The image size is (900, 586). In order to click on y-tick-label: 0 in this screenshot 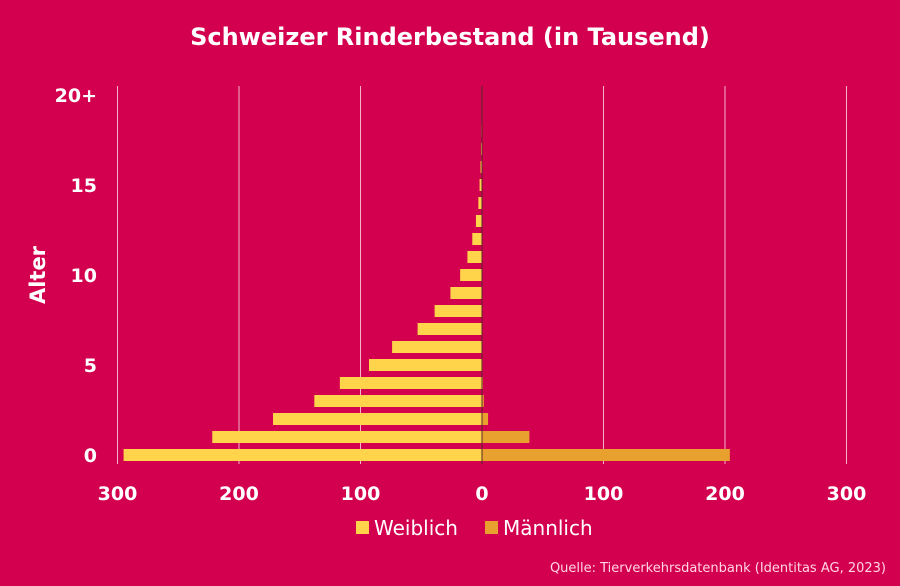, I will do `click(90, 456)`.